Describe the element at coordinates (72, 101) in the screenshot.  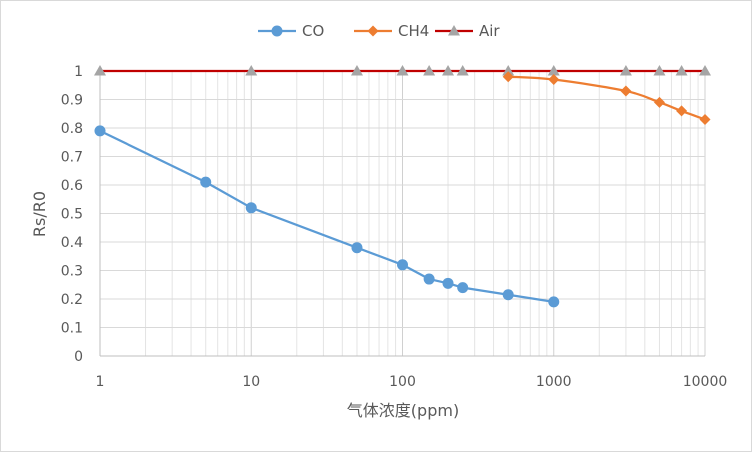
I see `y-tick-label: 0.9` at that location.